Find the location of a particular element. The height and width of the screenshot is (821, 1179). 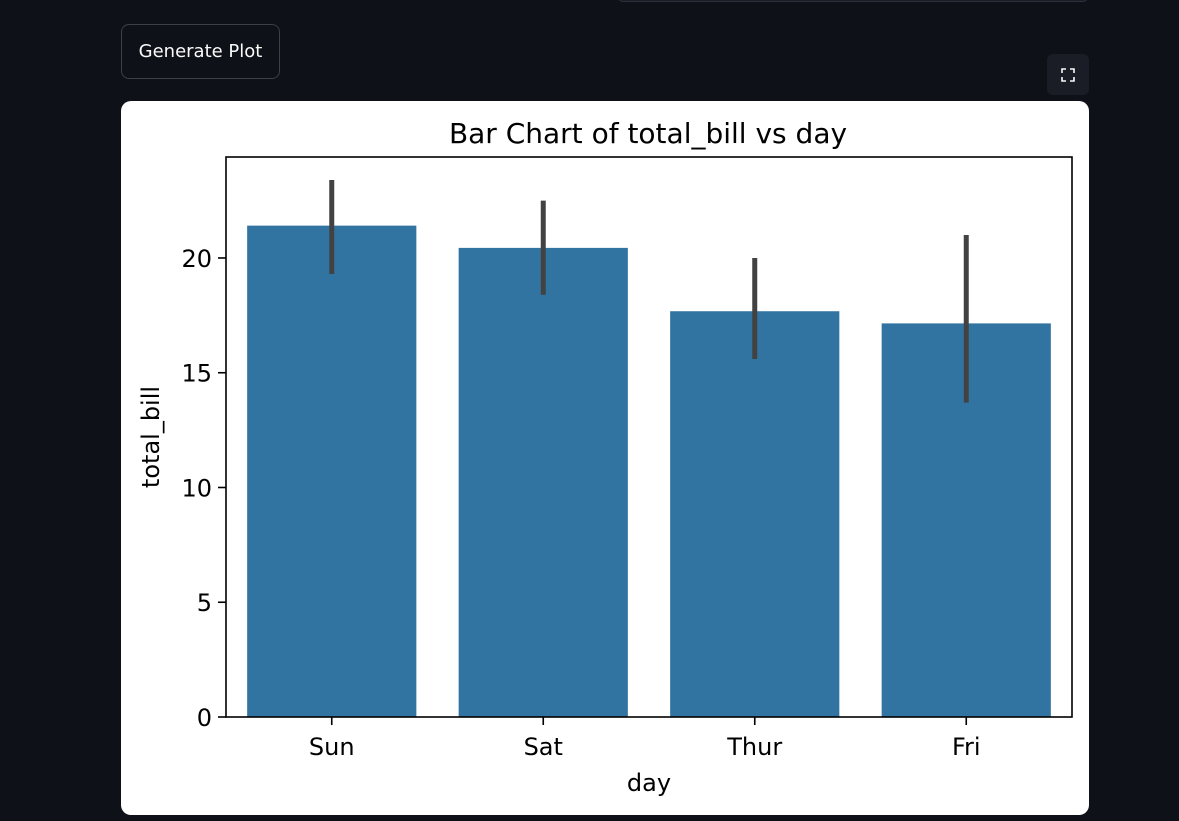

generate-plot-button: Generate Plot is located at coordinates (200, 51).